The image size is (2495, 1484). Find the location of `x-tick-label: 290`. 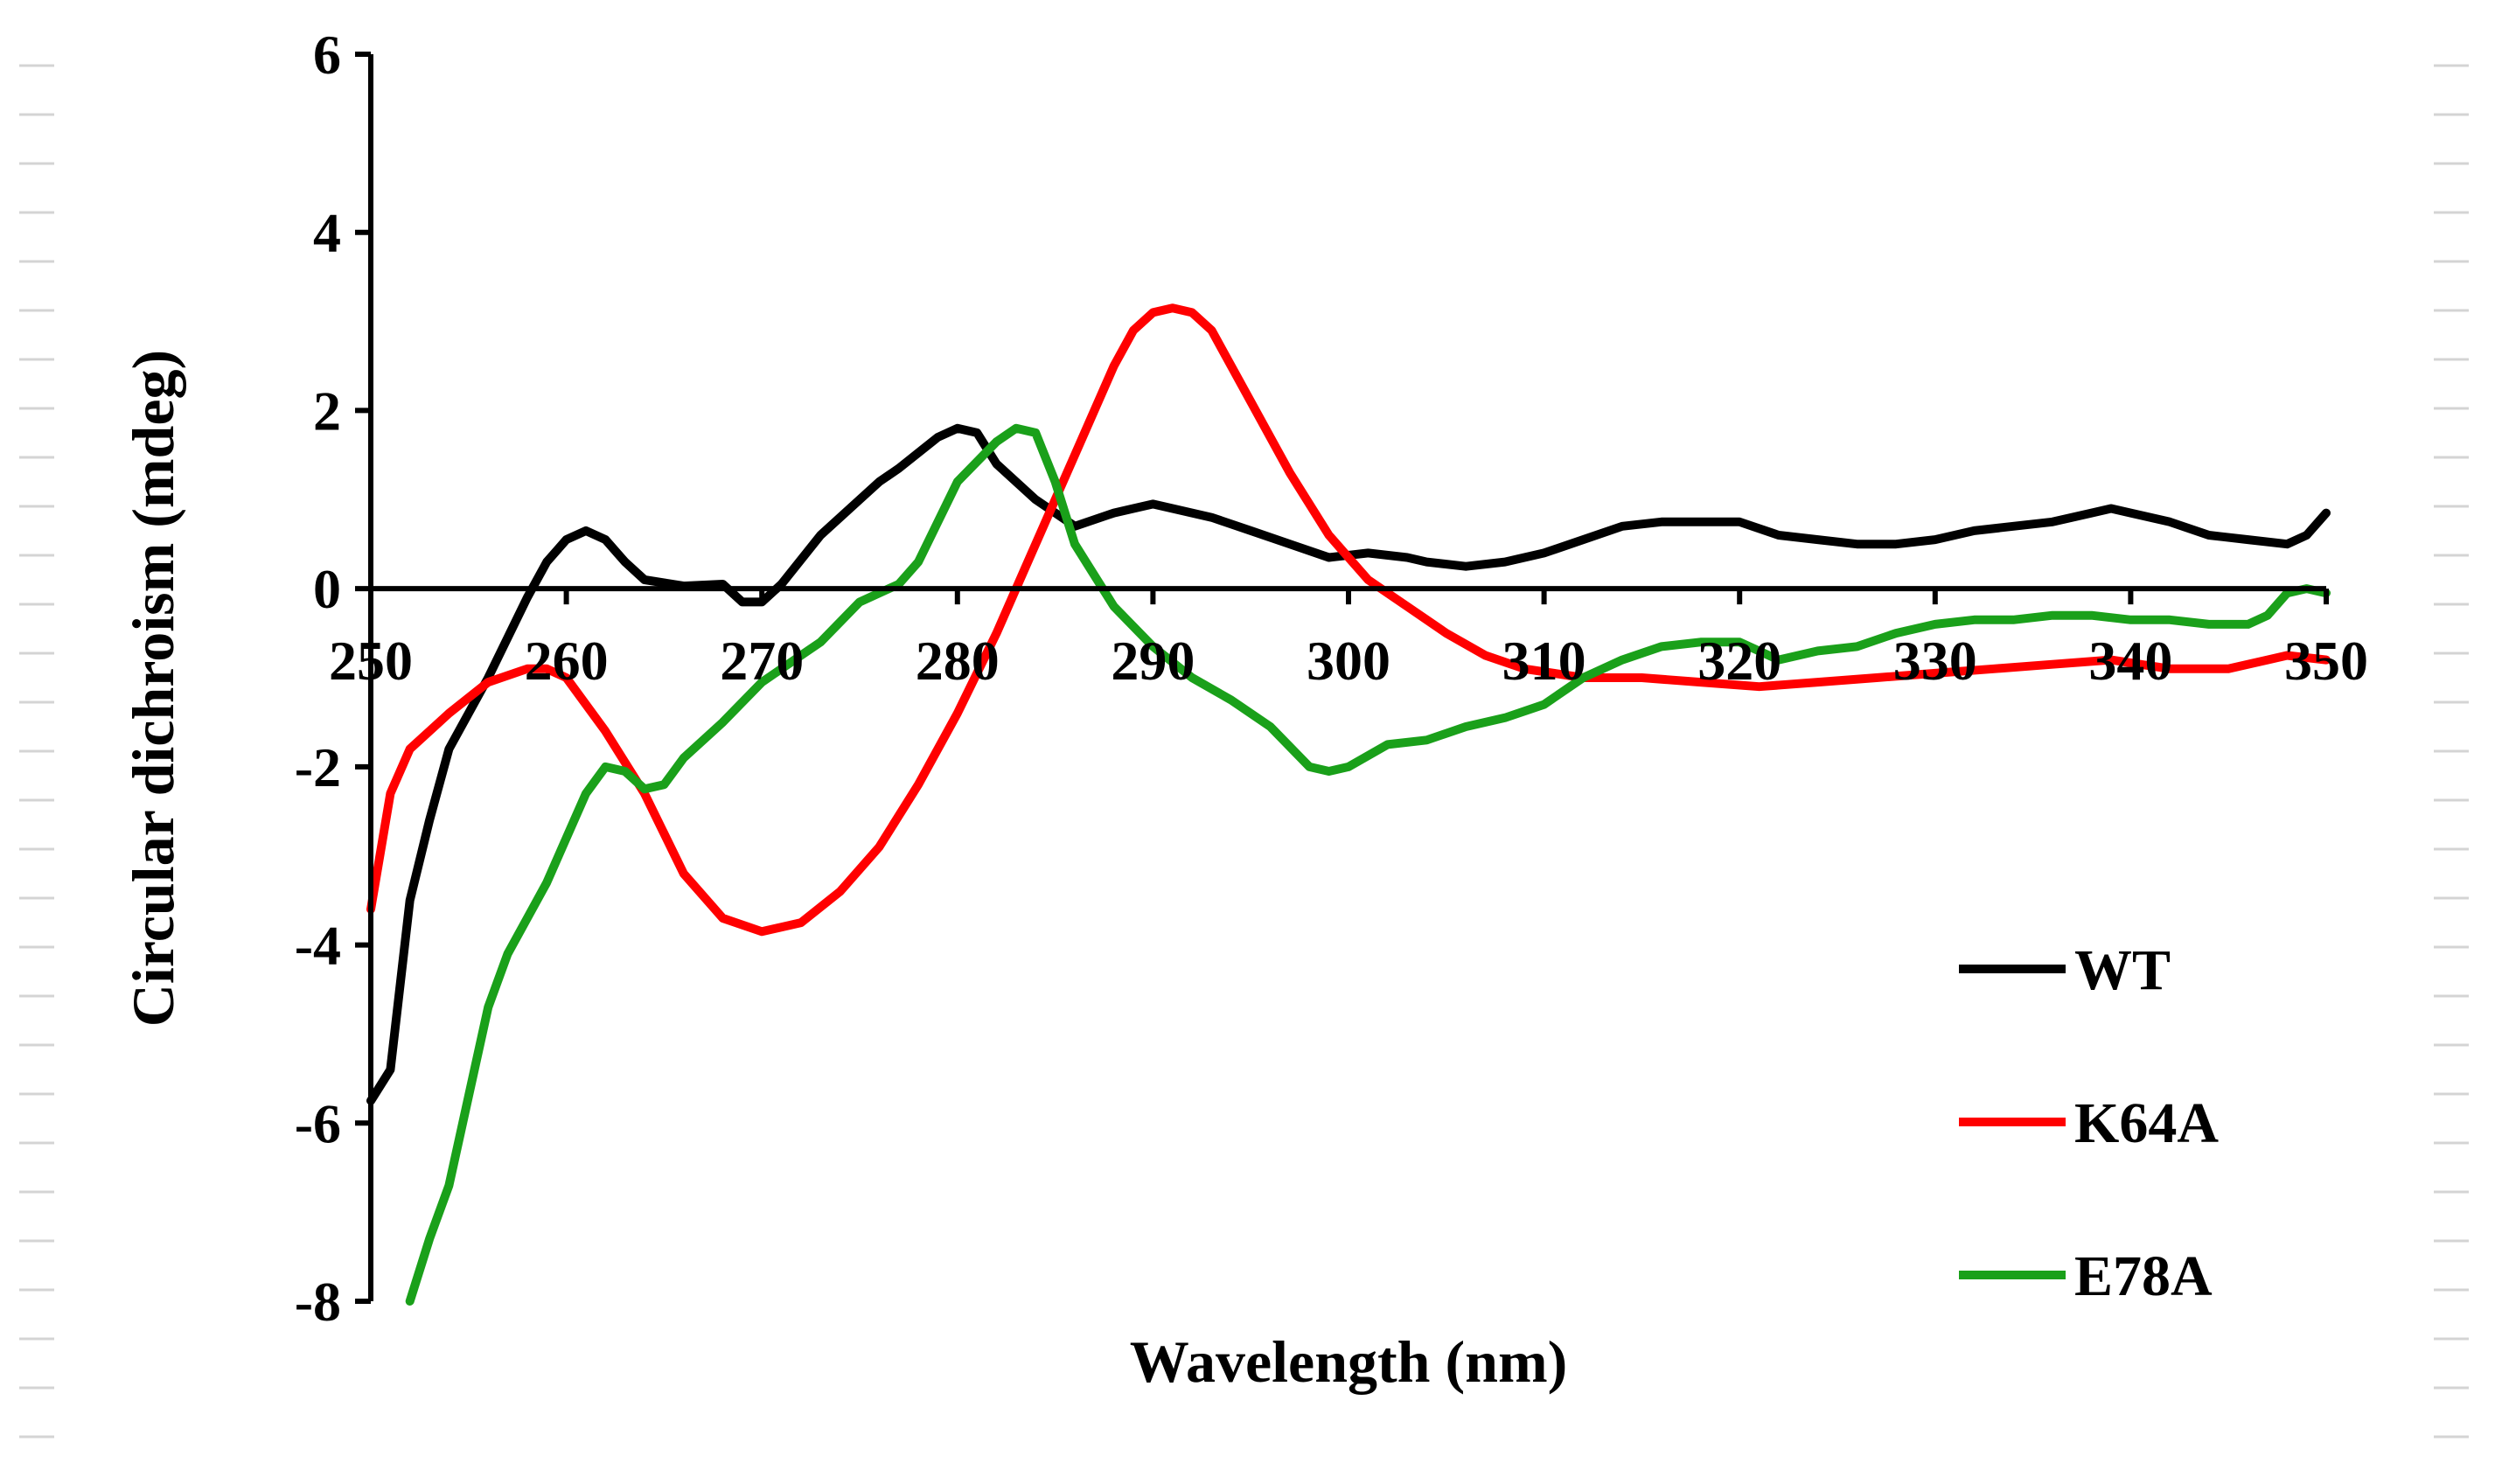

x-tick-label: 290 is located at coordinates (1153, 661).